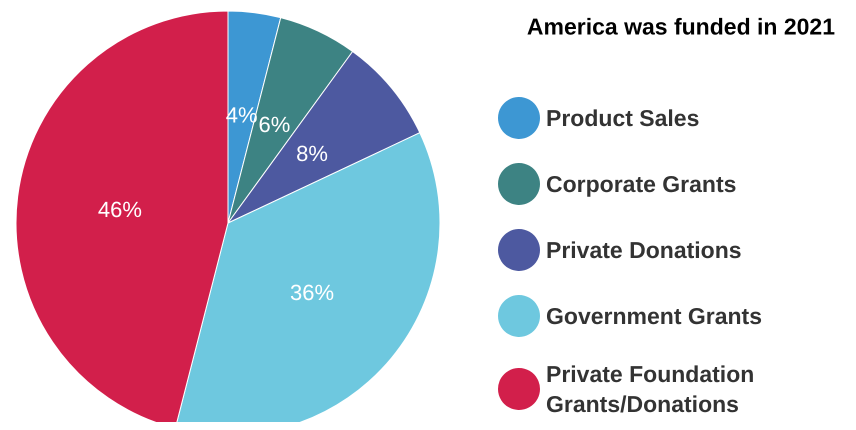  What do you see at coordinates (654, 316) in the screenshot?
I see `legend-label: Government Grants` at bounding box center [654, 316].